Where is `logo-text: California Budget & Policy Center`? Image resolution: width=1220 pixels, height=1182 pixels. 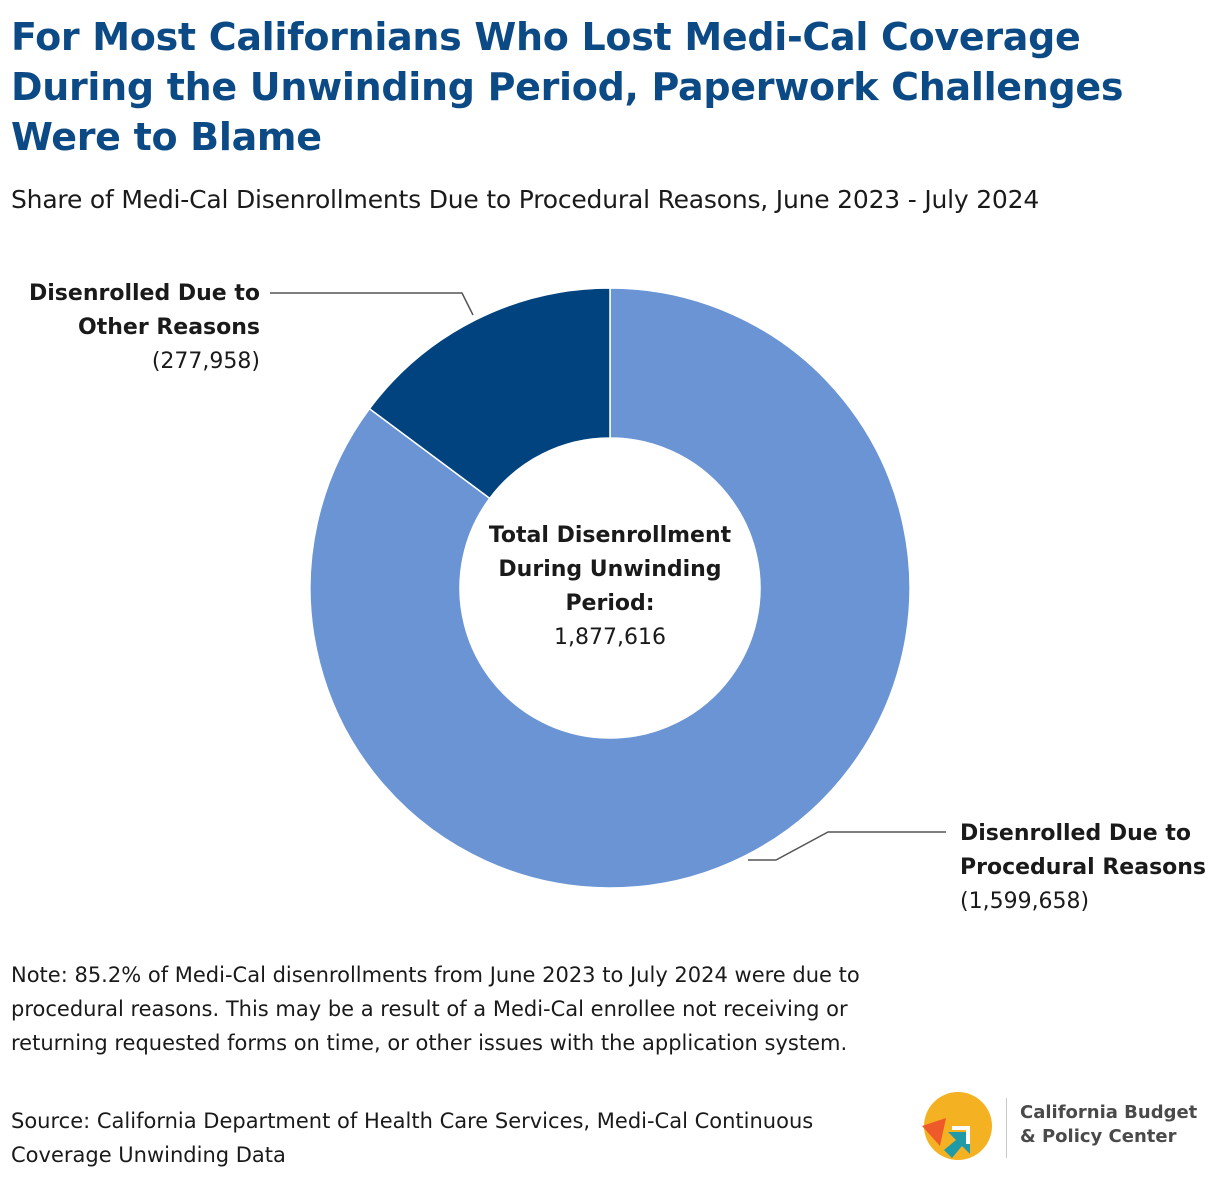 logo-text: California Budget & Policy Center is located at coordinates (1108, 1125).